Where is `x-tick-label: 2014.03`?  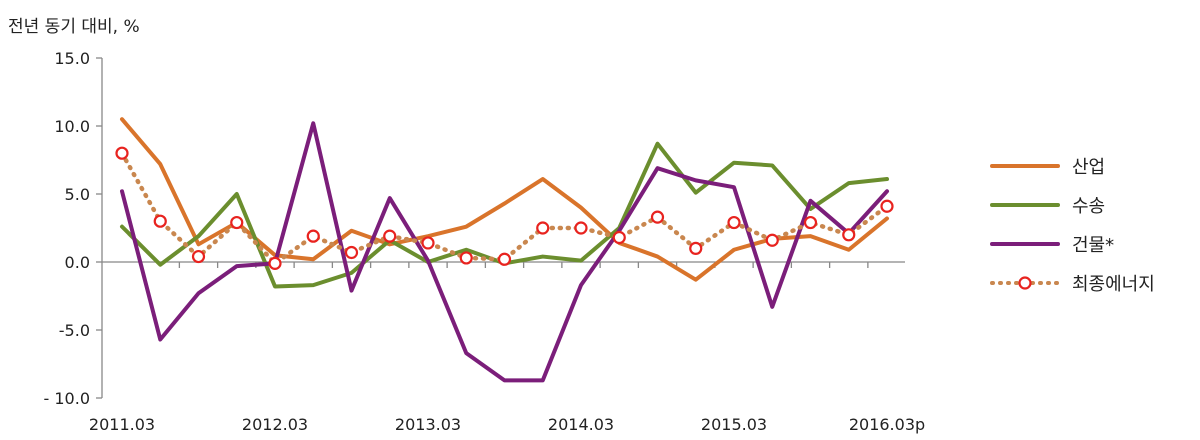
x-tick-label: 2014.03 is located at coordinates (581, 424).